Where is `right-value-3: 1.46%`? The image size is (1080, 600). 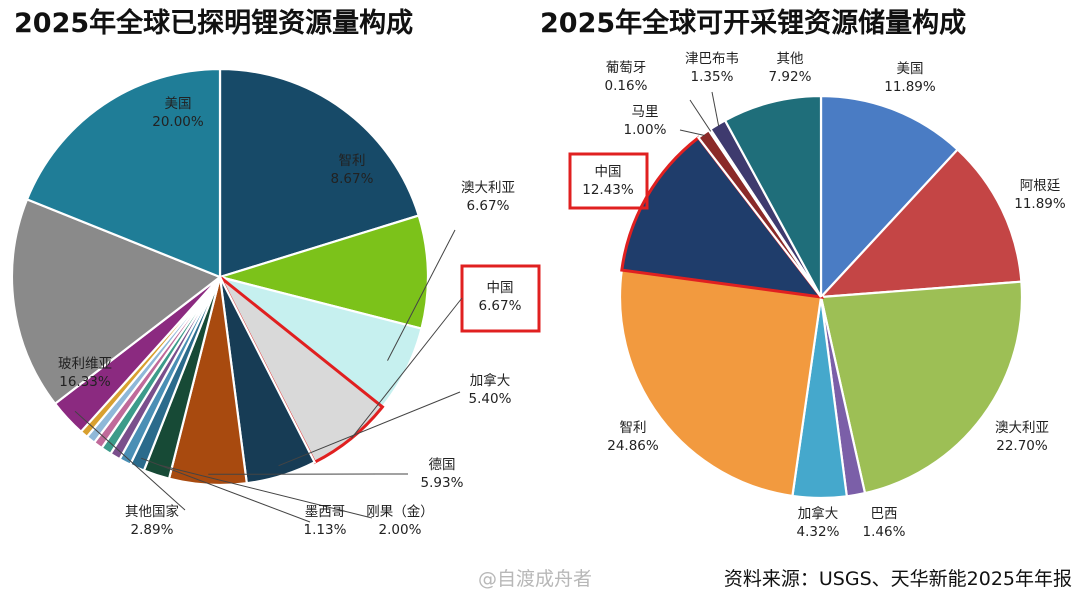
right-value-3: 1.46% is located at coordinates (884, 532).